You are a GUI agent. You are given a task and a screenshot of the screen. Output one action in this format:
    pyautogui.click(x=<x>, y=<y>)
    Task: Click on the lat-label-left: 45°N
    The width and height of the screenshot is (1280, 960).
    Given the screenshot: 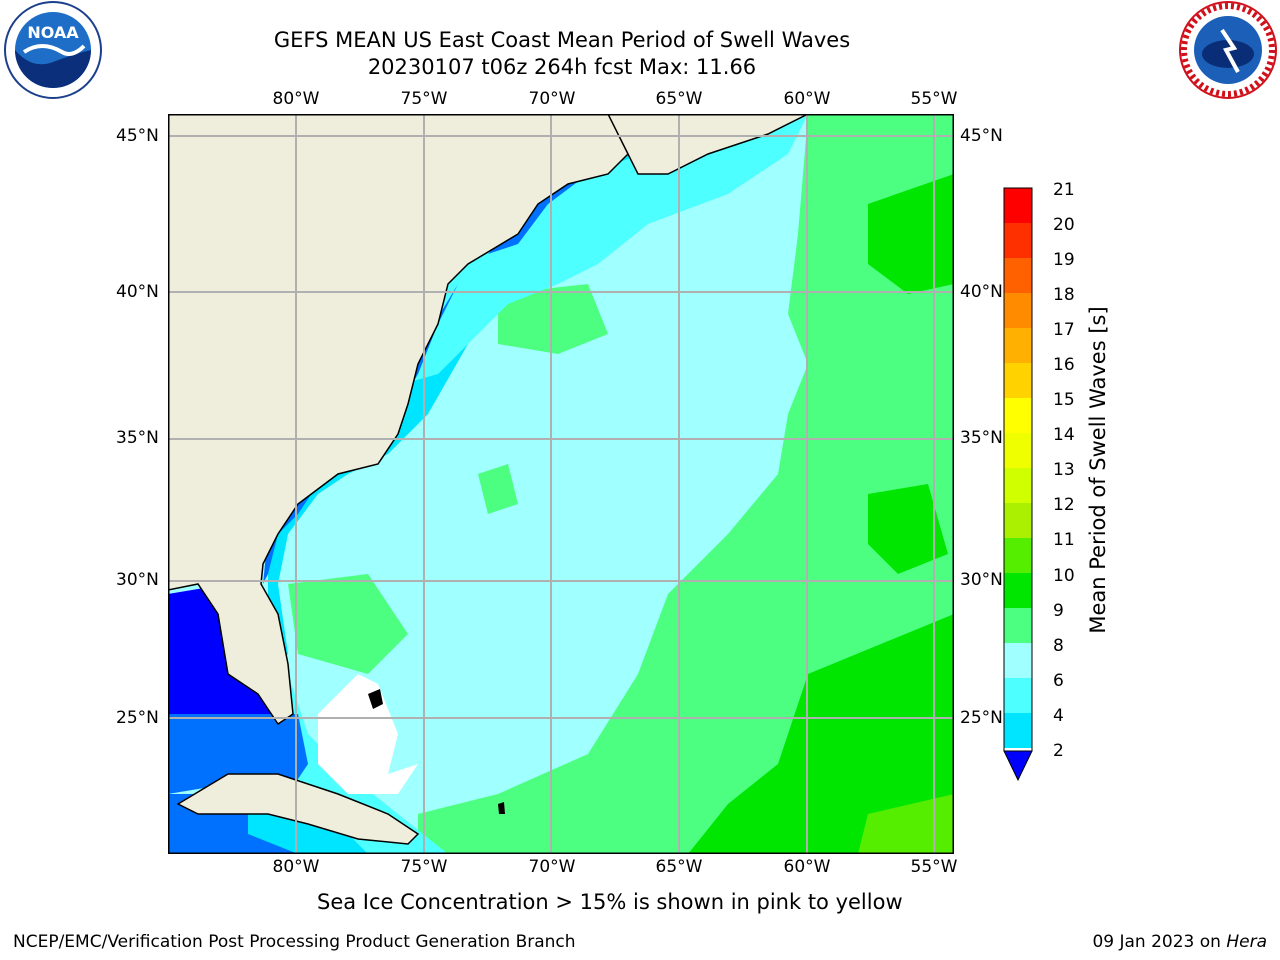 What is the action you would take?
    pyautogui.click(x=137, y=136)
    